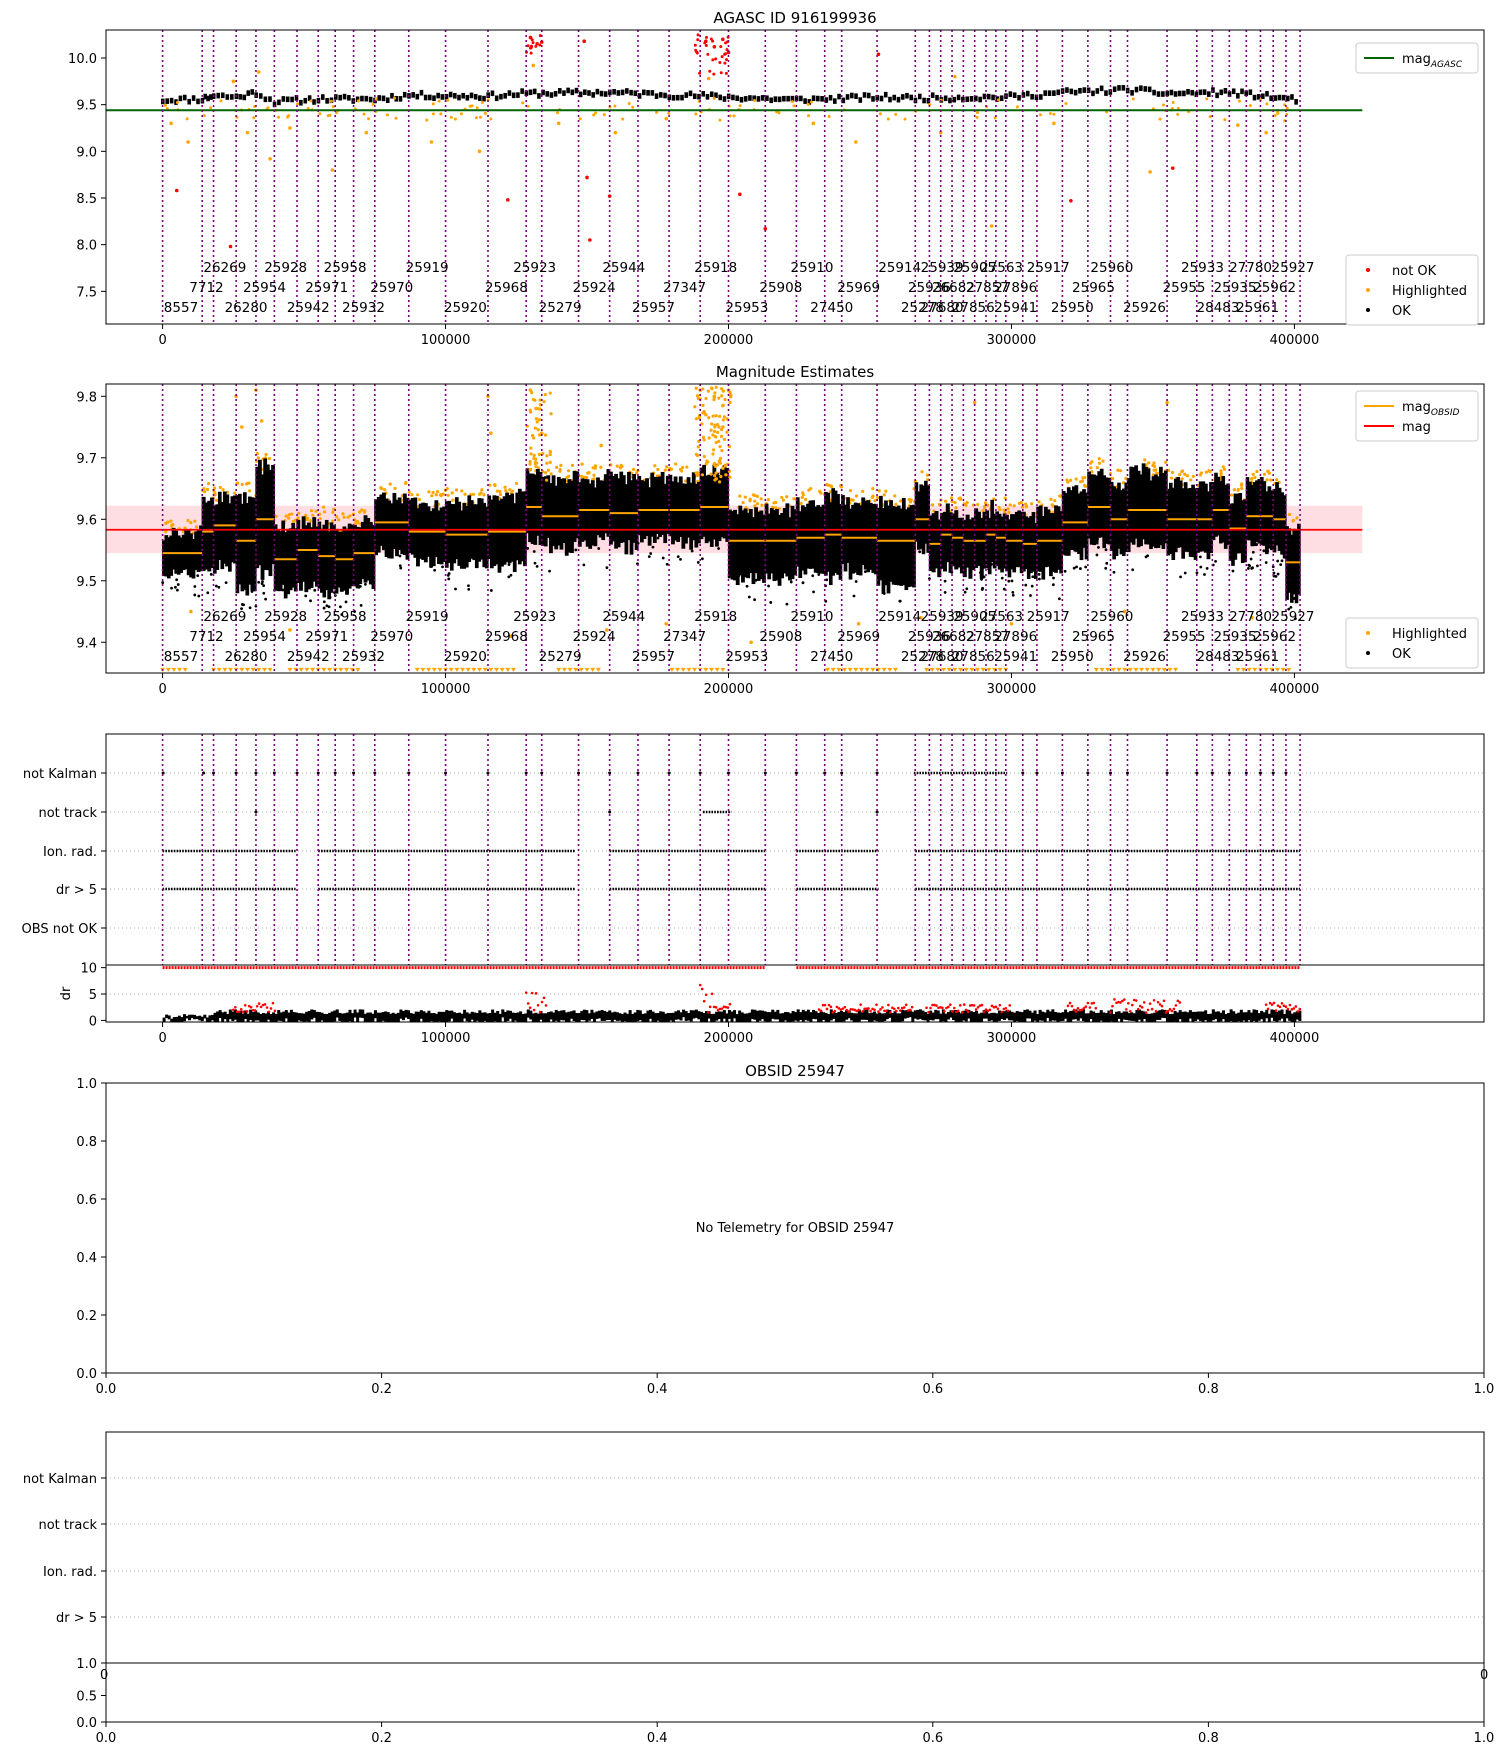  What do you see at coordinates (391, 288) in the screenshot?
I see `obsid-label: 25970` at bounding box center [391, 288].